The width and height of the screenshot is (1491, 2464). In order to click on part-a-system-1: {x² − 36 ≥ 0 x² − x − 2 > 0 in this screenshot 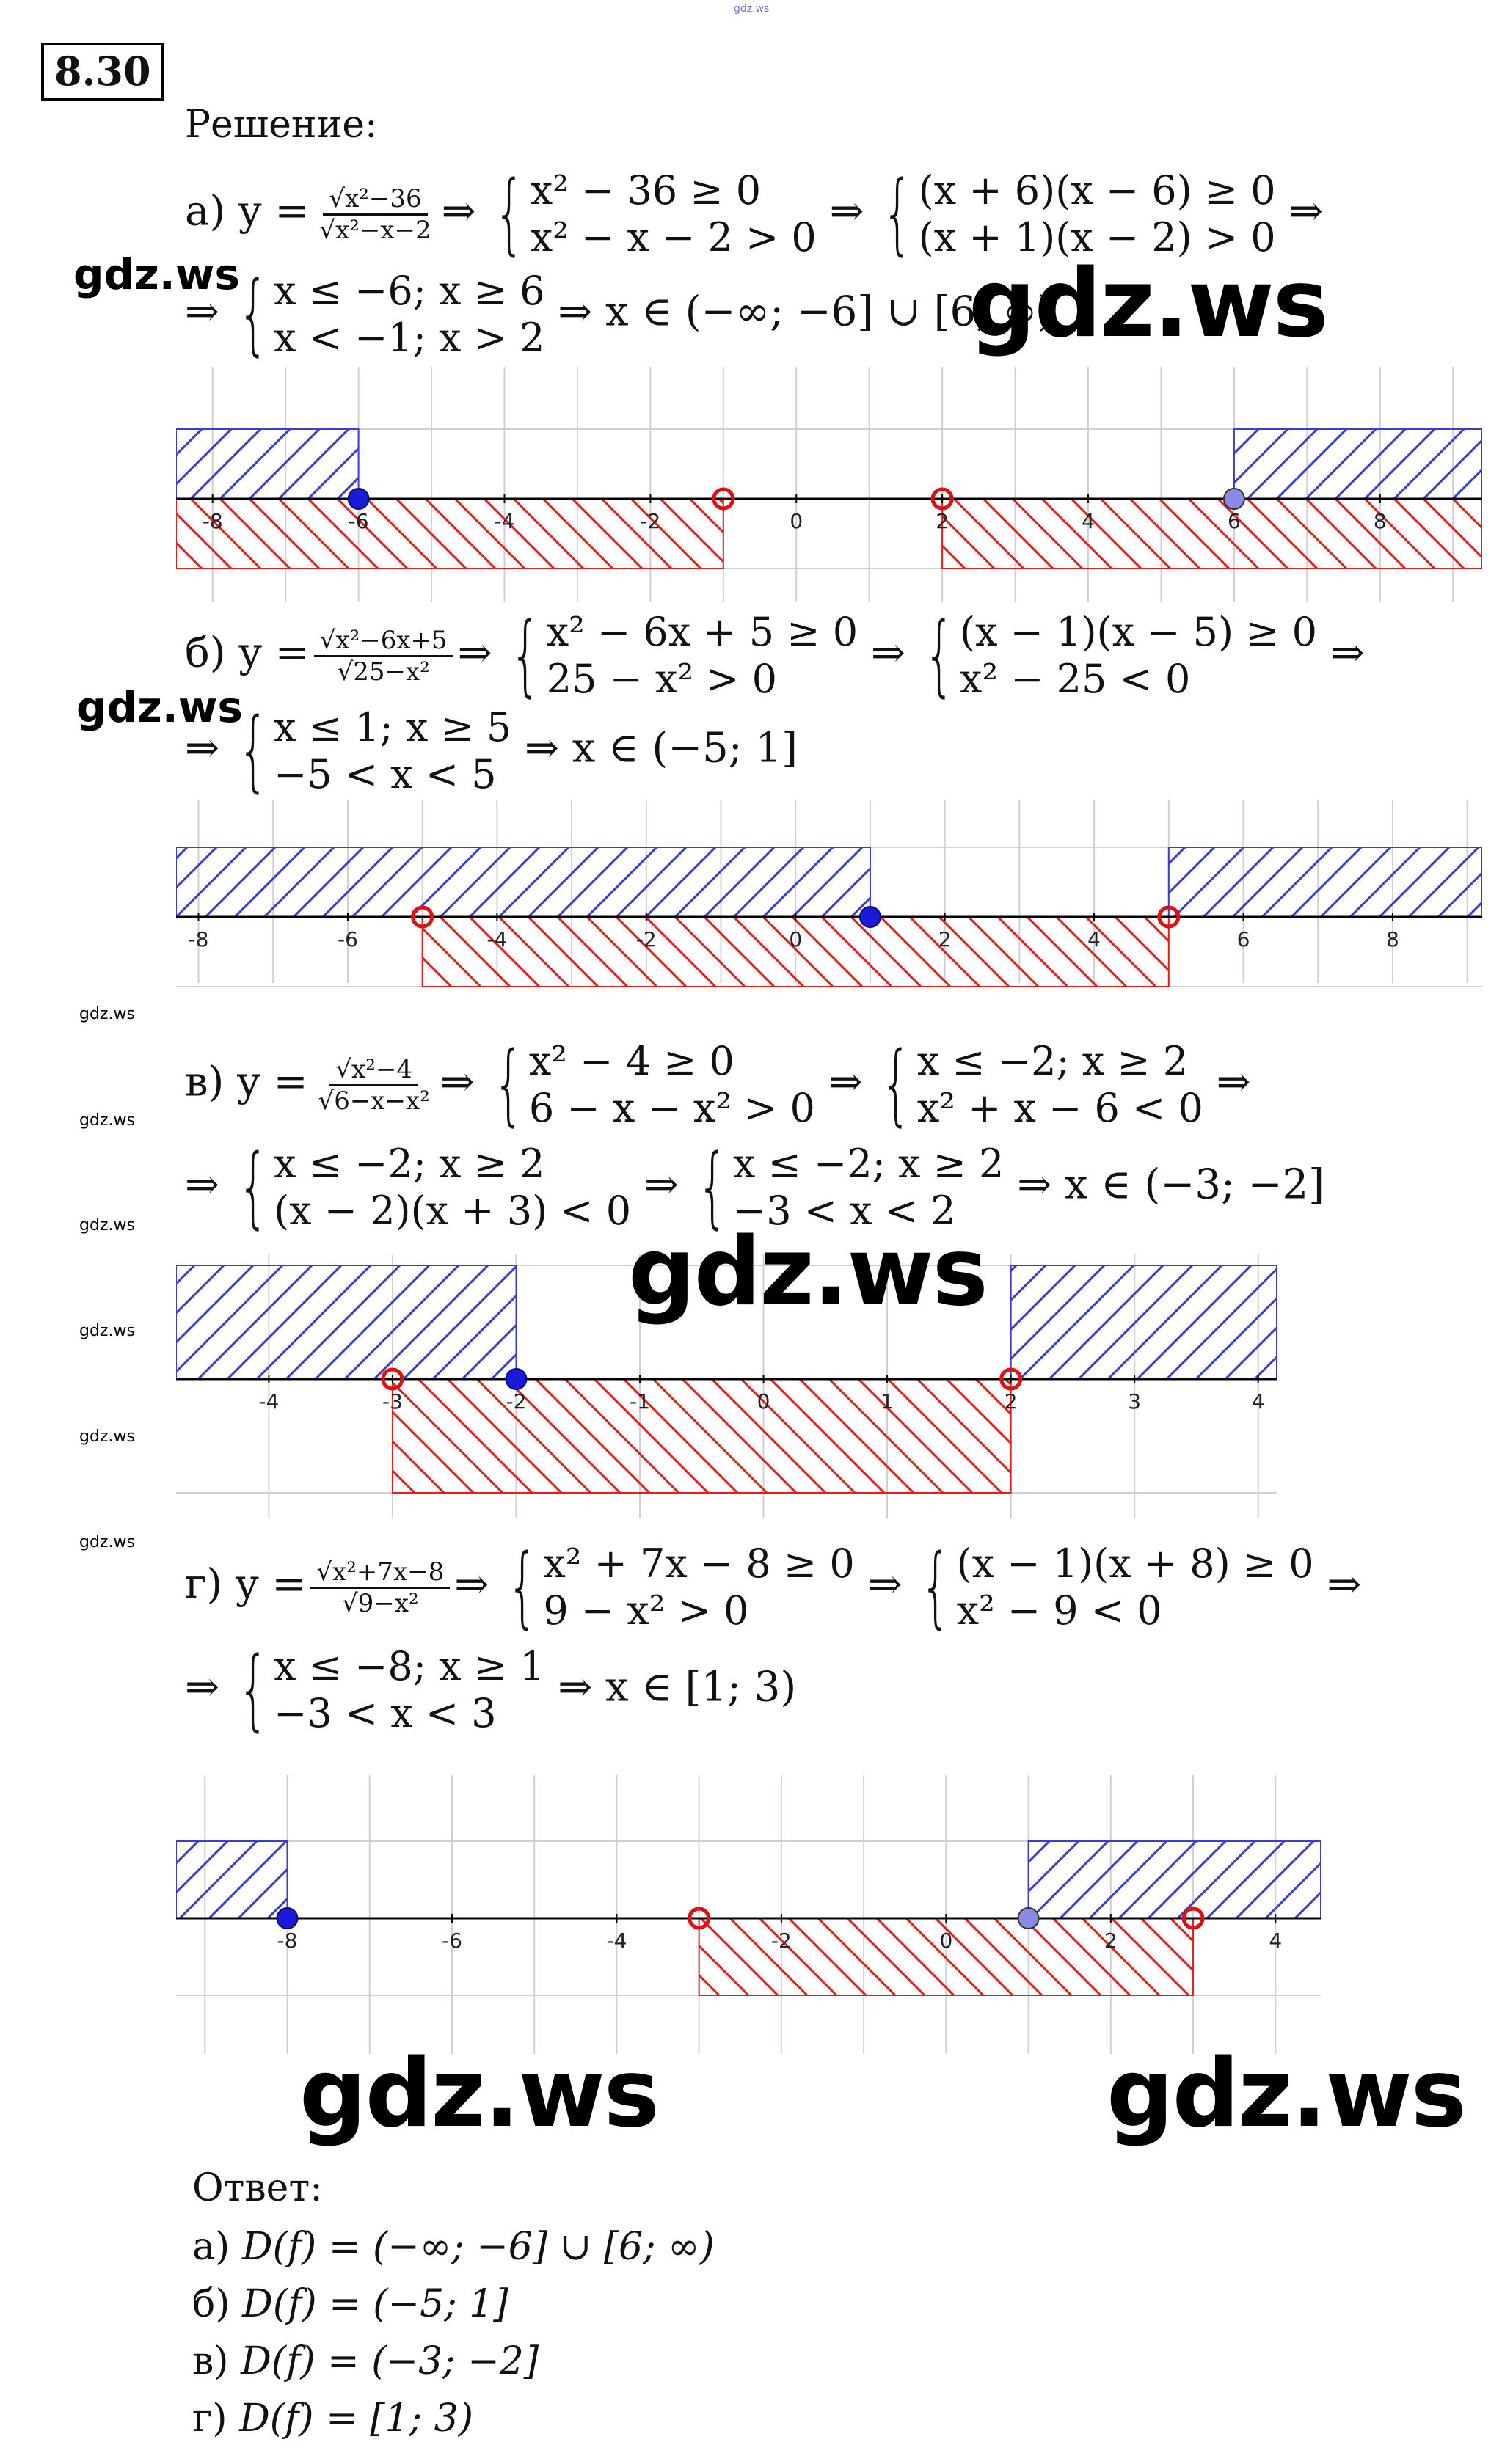, I will do `click(655, 214)`.